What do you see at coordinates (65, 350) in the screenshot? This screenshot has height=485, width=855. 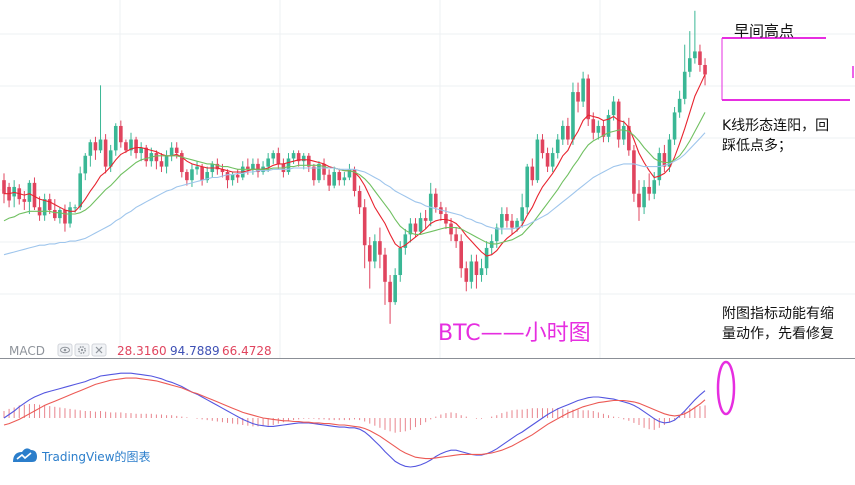 I see `eye-icon` at bounding box center [65, 350].